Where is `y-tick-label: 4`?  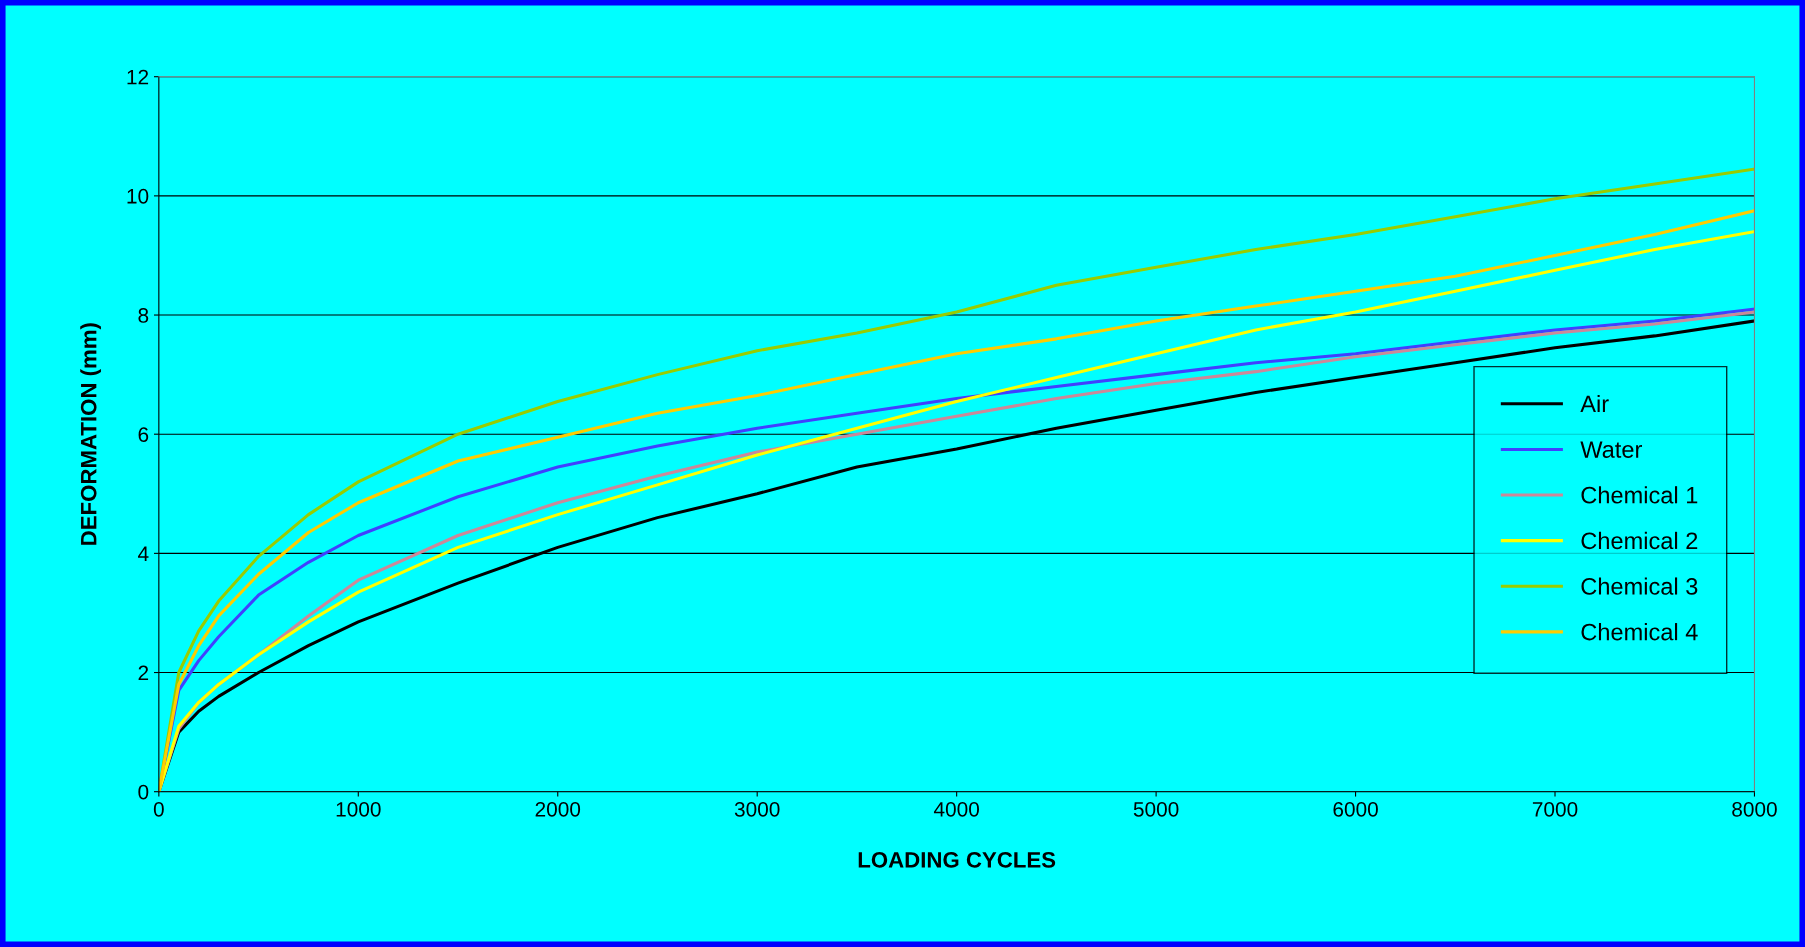 y-tick-label: 4 is located at coordinates (143, 553).